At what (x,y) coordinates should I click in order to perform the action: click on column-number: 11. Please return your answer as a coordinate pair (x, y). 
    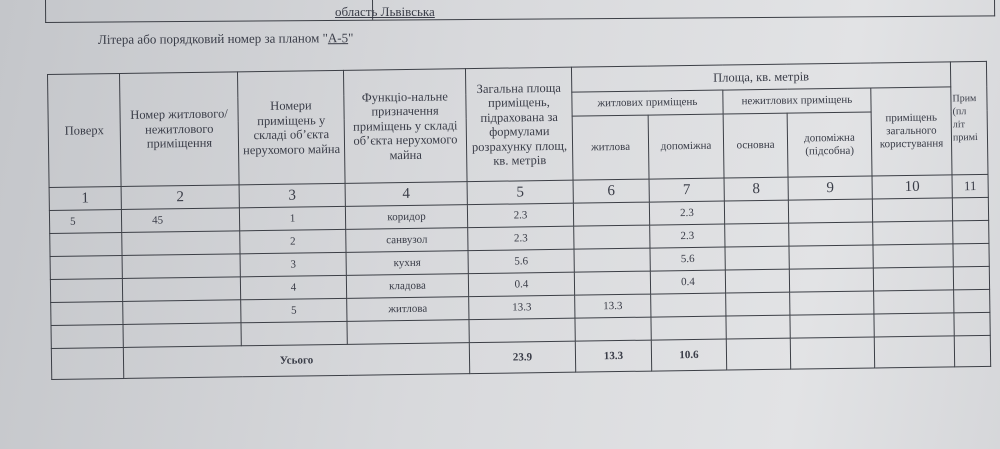
    Looking at the image, I should click on (970, 186).